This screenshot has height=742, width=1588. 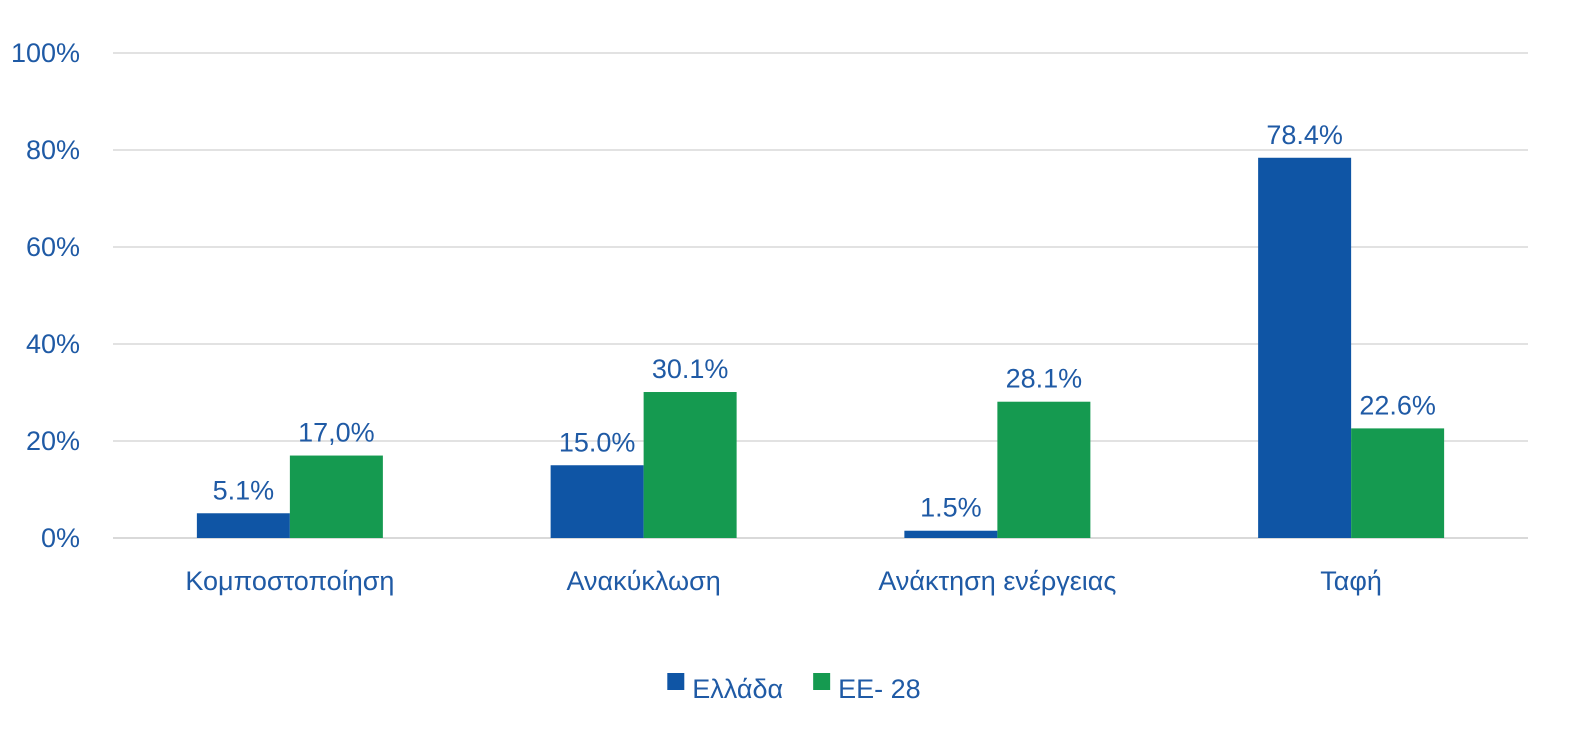 What do you see at coordinates (997, 581) in the screenshot?
I see `x-tick-label: Ανάκτηση ενέργειας` at bounding box center [997, 581].